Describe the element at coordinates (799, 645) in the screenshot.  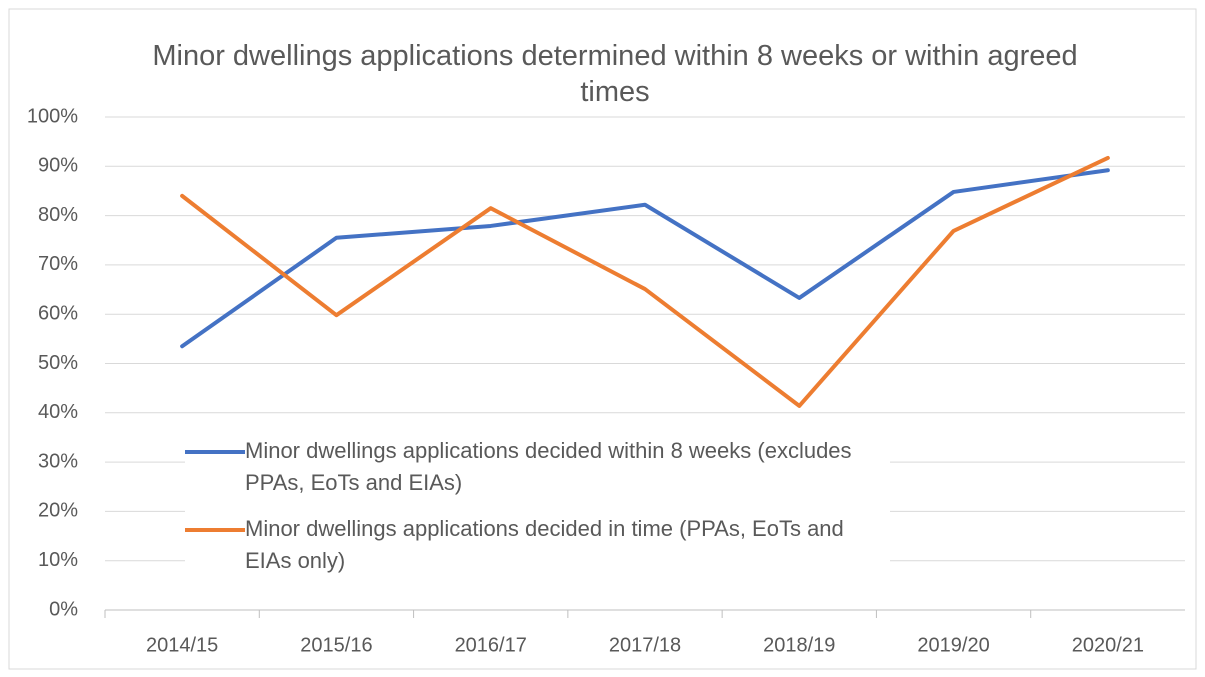
I see `x-tick-label: 2018/19` at that location.